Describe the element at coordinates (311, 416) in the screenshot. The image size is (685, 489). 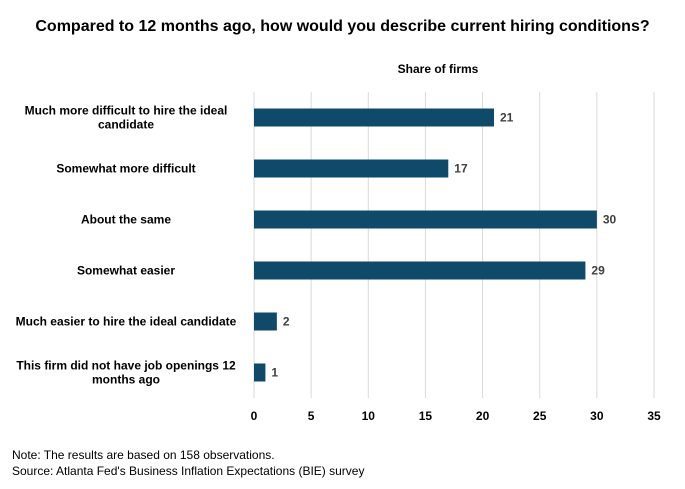
I see `x-tick-label: 5` at that location.